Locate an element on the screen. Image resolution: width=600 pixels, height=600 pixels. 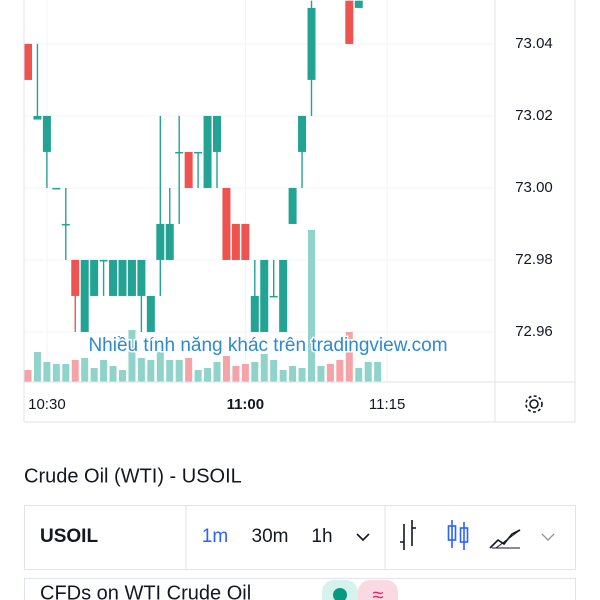
x-tick-label: 11:15 is located at coordinates (387, 404).